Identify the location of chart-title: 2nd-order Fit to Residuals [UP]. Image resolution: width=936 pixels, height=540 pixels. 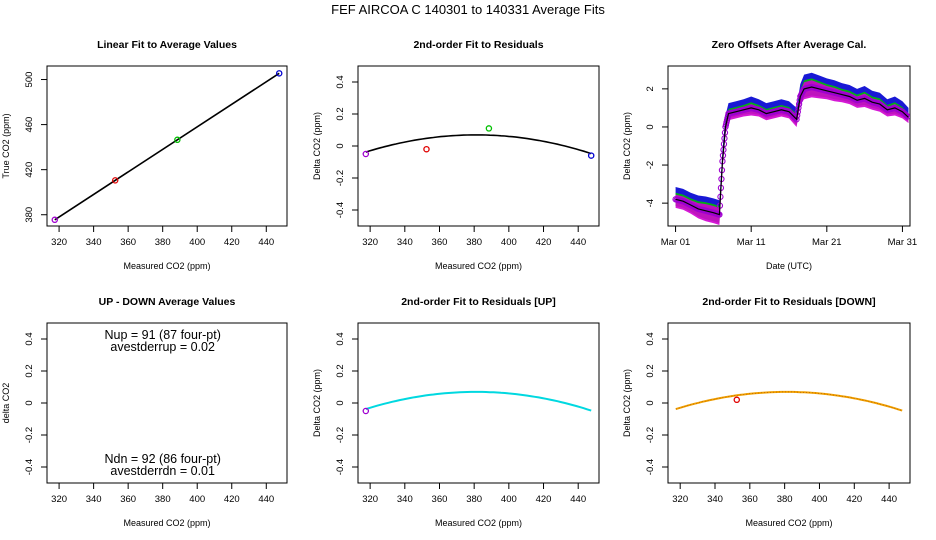
(478, 302).